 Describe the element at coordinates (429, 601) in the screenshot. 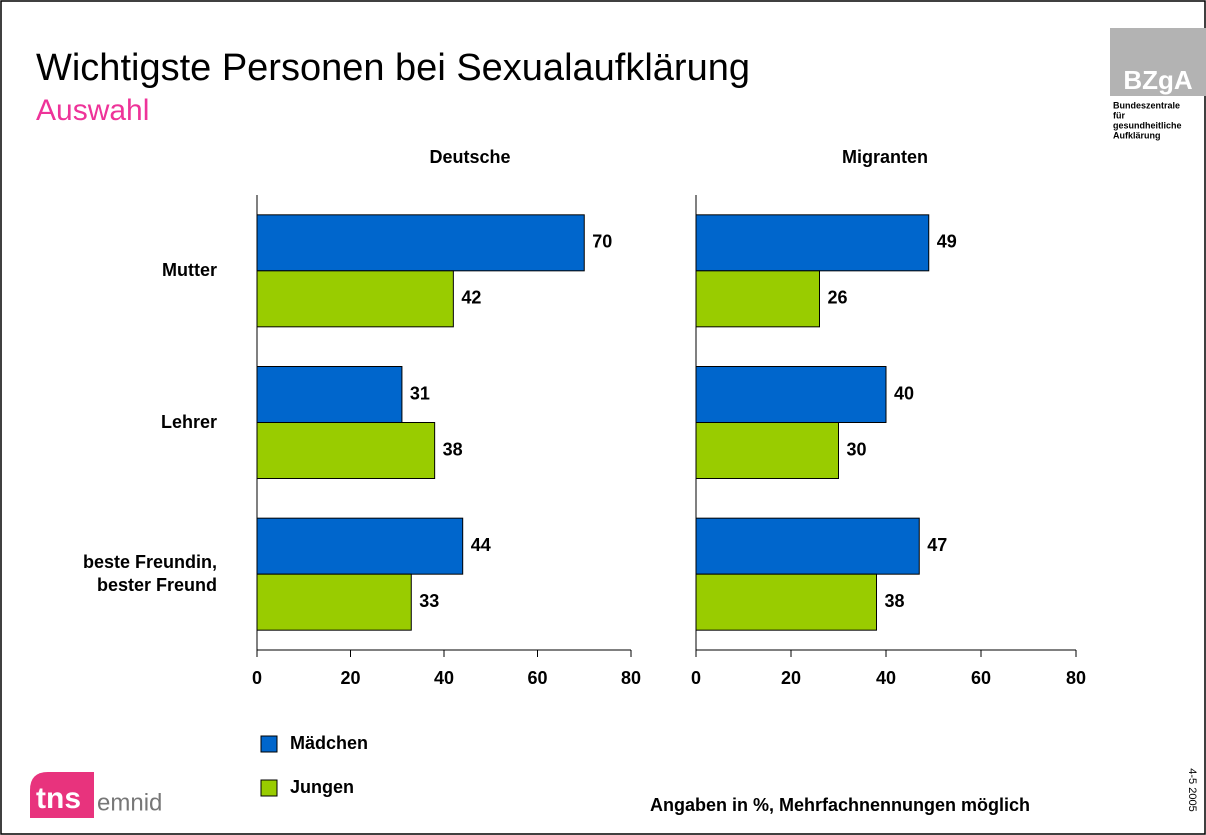

I see `value-label: 33` at that location.